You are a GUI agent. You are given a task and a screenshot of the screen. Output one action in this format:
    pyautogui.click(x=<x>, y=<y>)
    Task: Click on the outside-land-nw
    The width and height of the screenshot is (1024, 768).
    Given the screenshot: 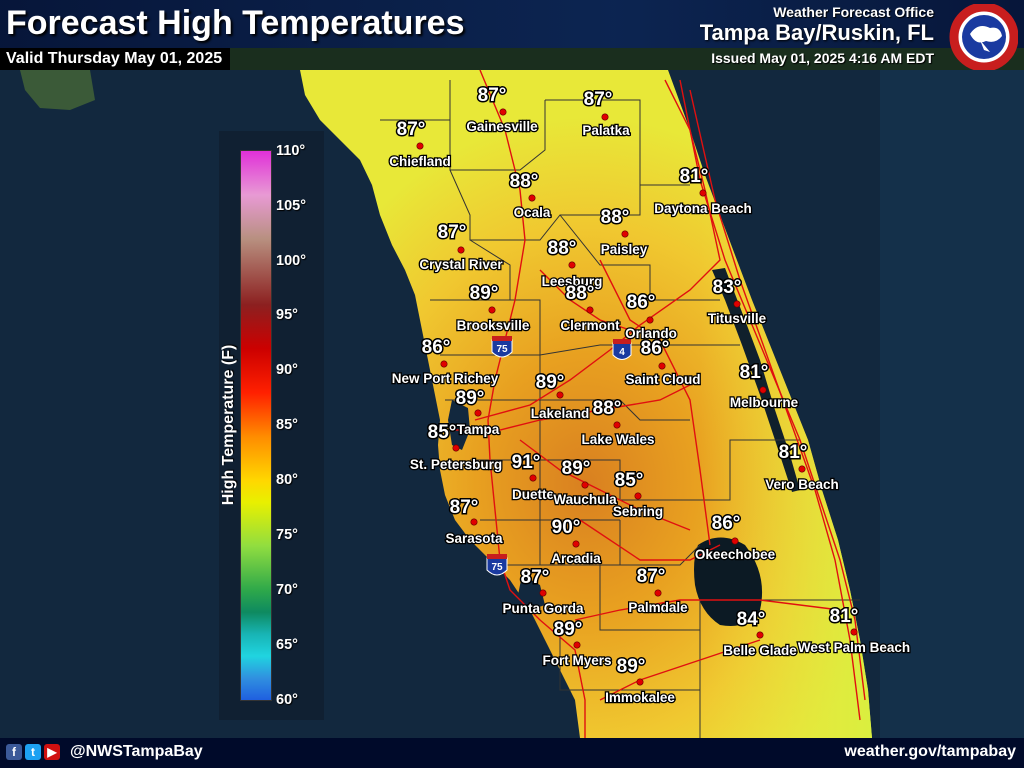 What is the action you would take?
    pyautogui.click(x=57, y=90)
    